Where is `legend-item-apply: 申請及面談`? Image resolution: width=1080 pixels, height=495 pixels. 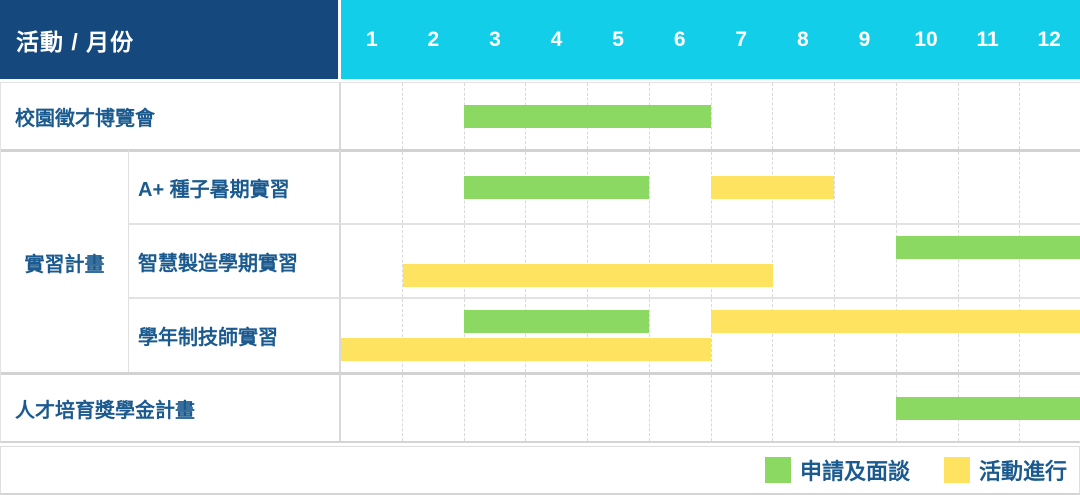
legend-item-apply: 申請及面談 is located at coordinates (837, 470).